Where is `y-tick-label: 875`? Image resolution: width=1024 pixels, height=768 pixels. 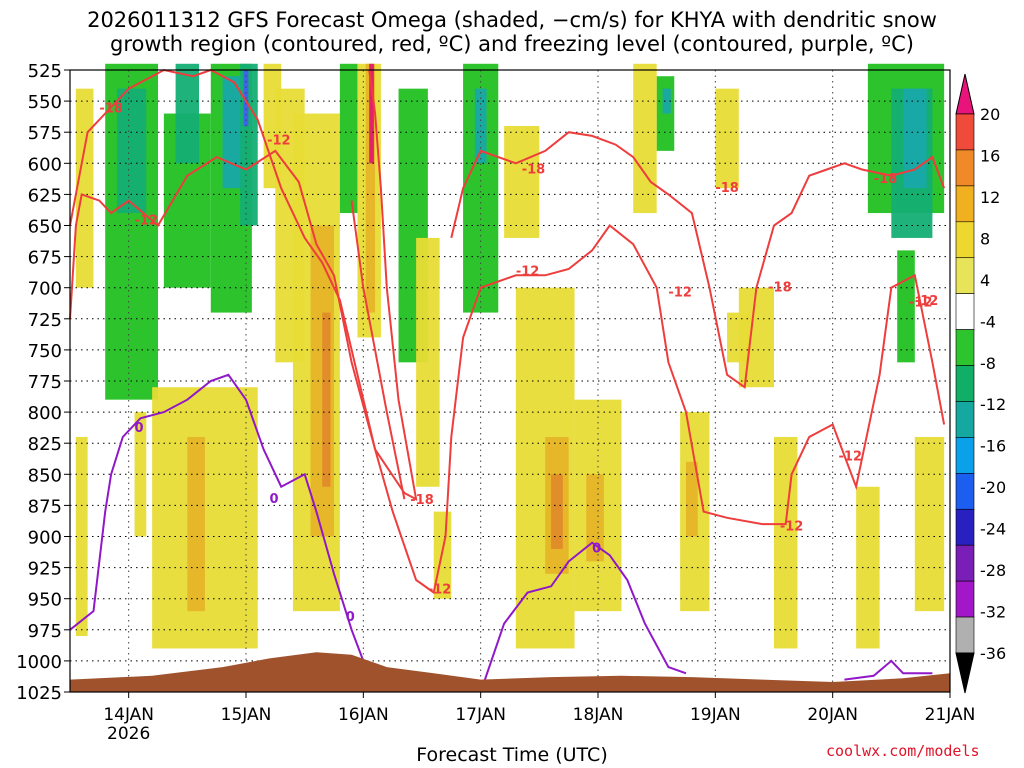 y-tick-label: 875 is located at coordinates (45, 506).